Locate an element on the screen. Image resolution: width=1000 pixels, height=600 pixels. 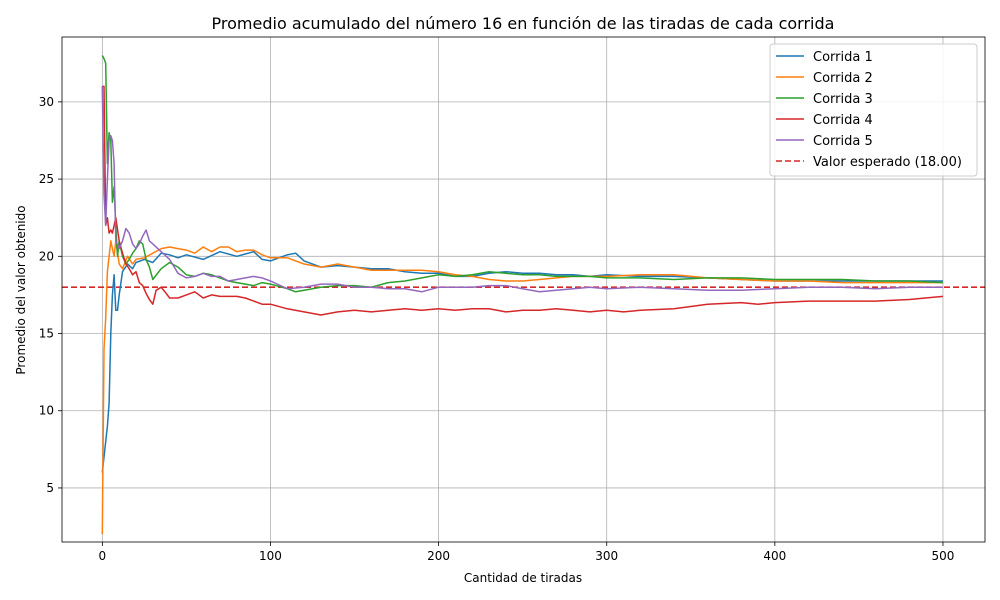
x-axis-label: Cantidad de tiradas is located at coordinates (523, 578).